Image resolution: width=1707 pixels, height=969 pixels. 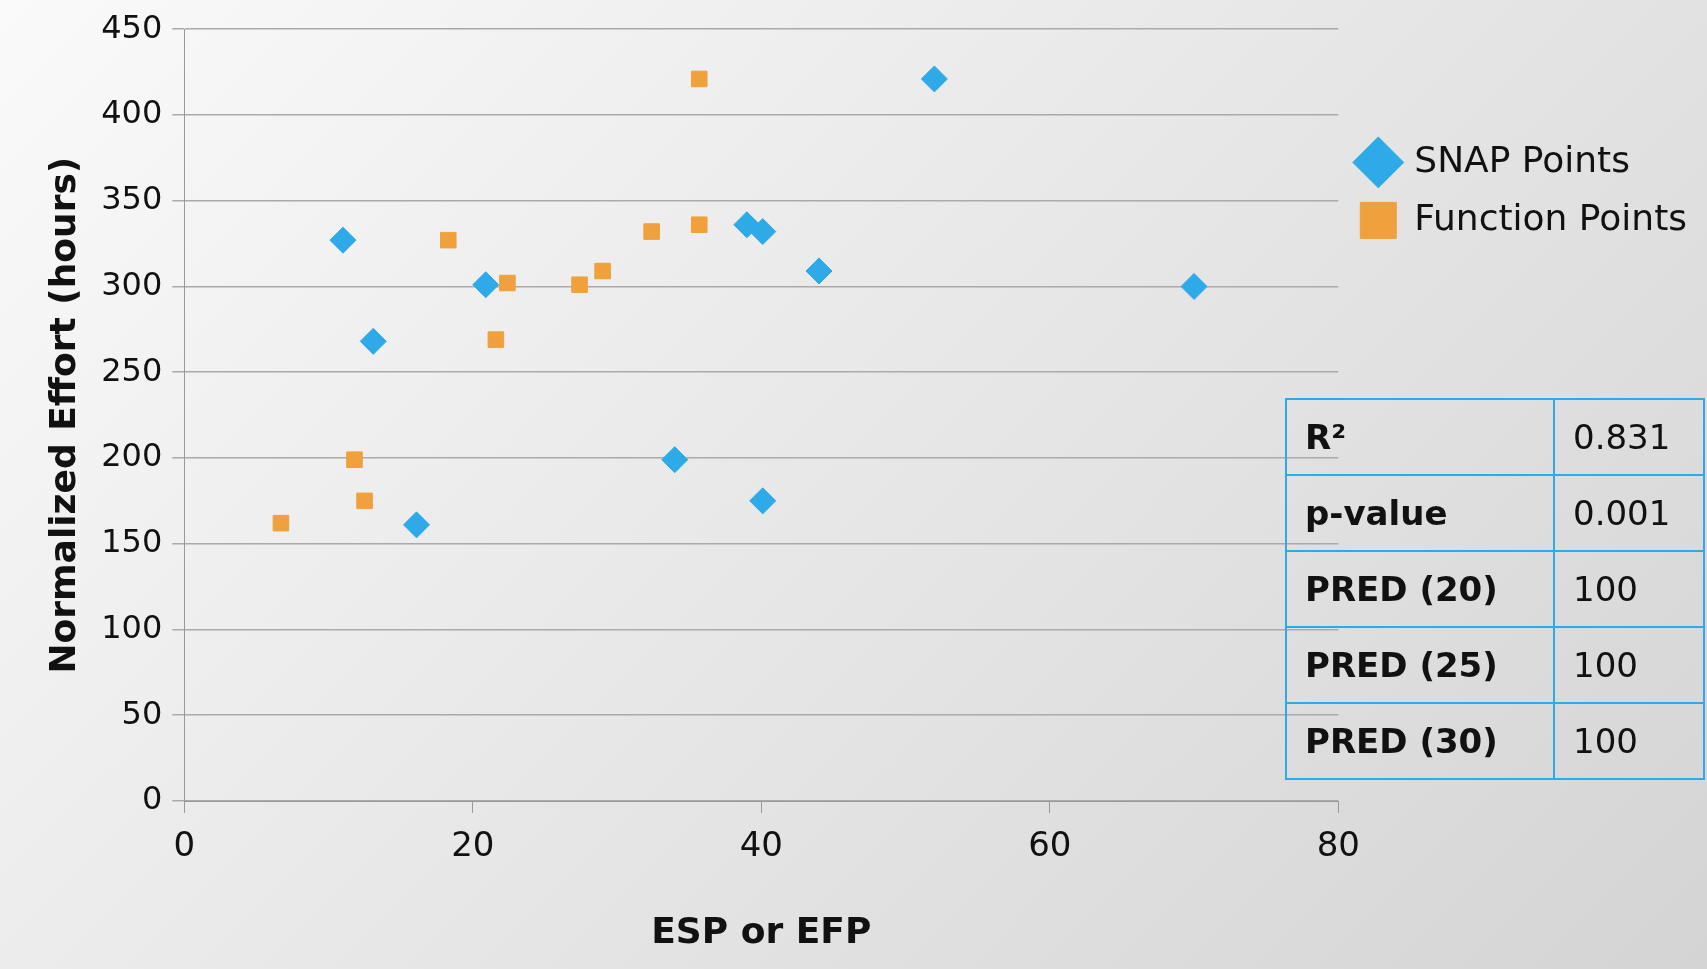 What do you see at coordinates (1050, 844) in the screenshot?
I see `x-tick-label: 60` at bounding box center [1050, 844].